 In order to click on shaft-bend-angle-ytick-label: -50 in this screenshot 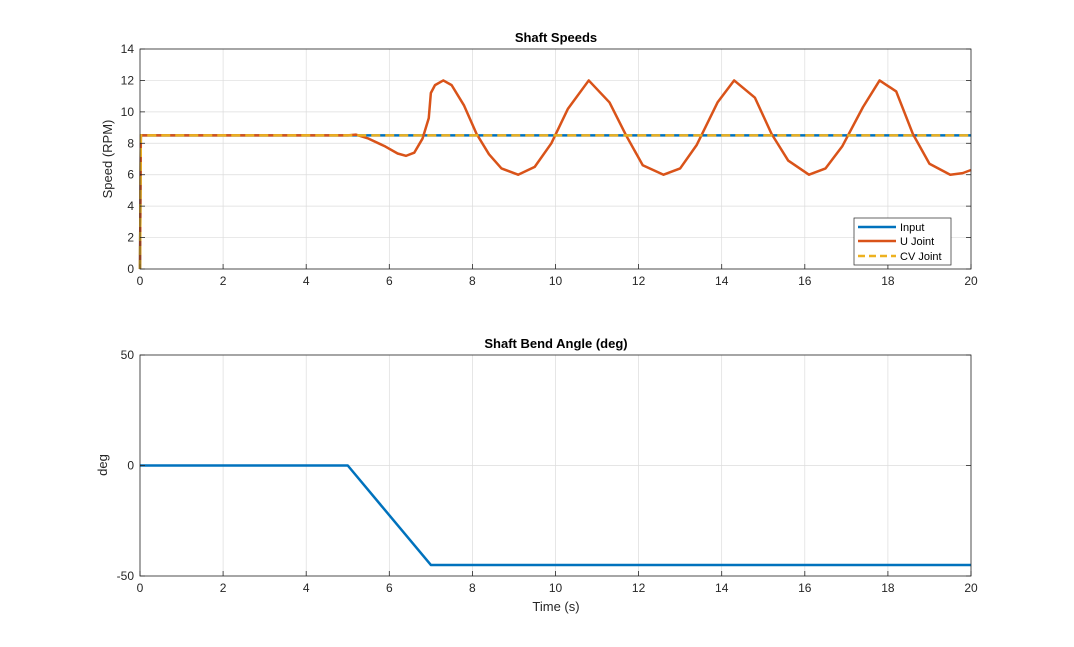, I will do `click(126, 576)`.